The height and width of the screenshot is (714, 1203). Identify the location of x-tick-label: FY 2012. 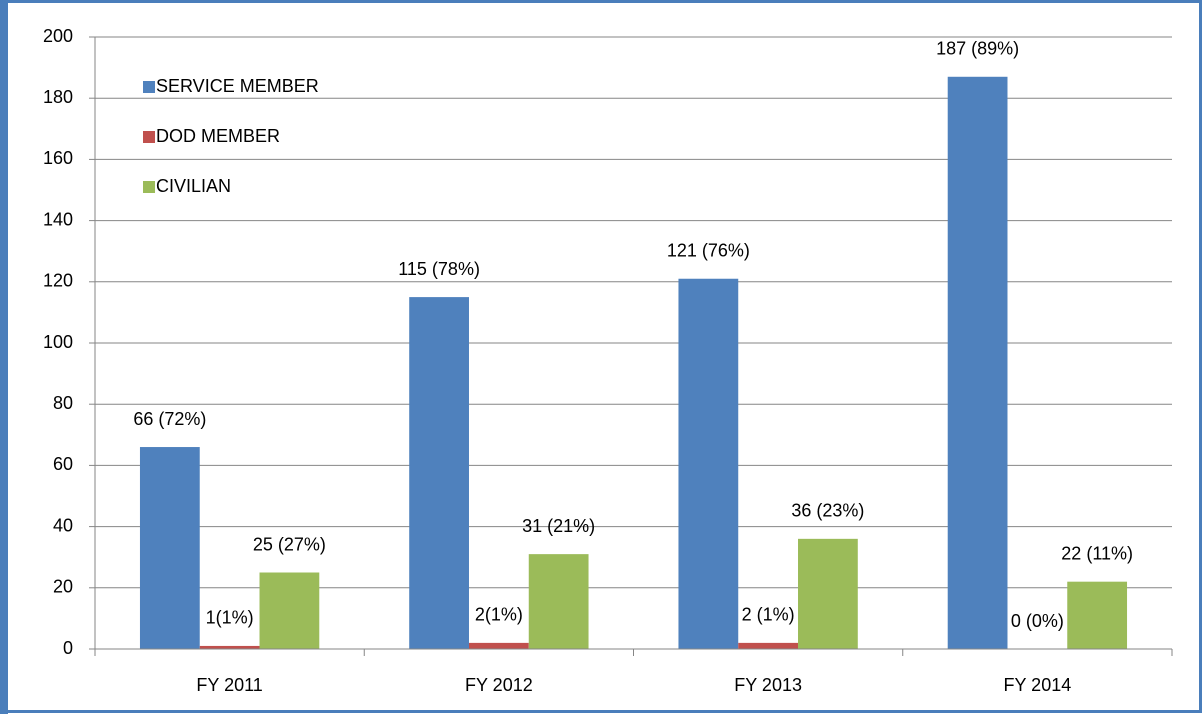
(499, 685).